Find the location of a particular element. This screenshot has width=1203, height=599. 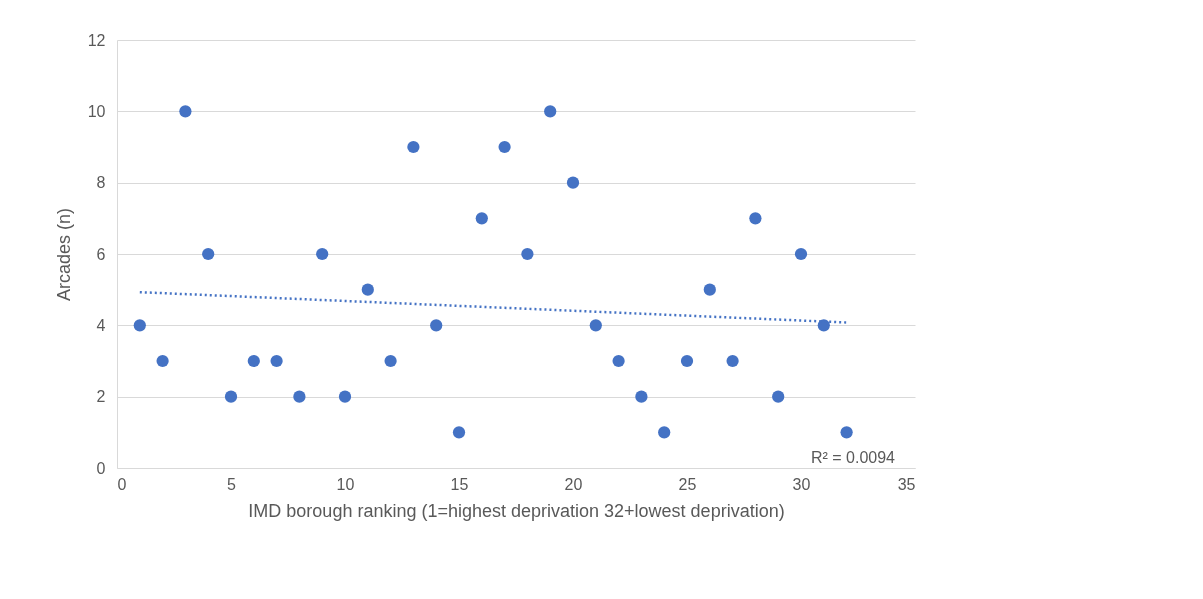

x-tick-label: 20 is located at coordinates (573, 484).